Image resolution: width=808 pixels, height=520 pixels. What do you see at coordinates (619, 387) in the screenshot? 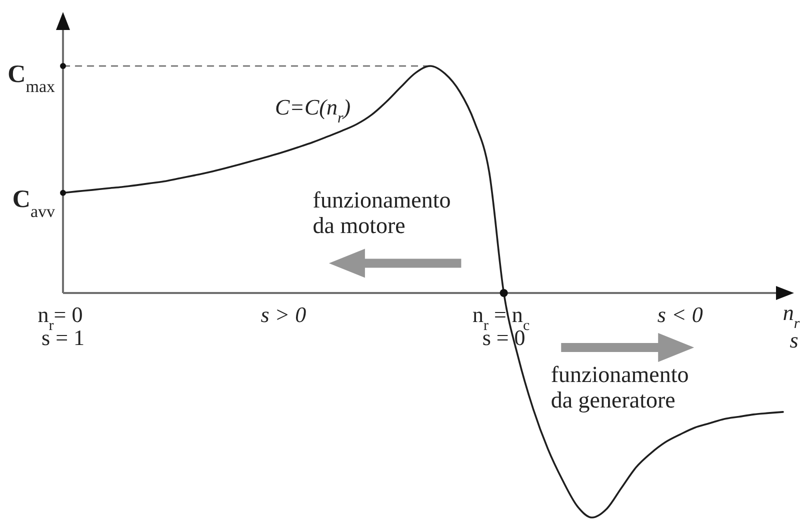
I see `annotation: funzionamento da generatore` at bounding box center [619, 387].